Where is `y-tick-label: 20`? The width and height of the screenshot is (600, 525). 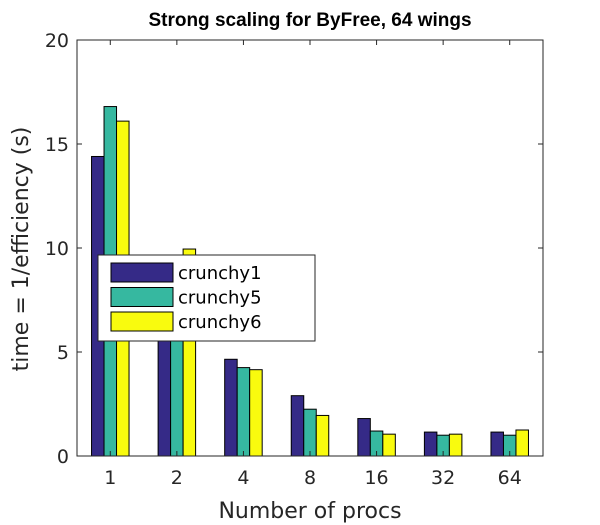 y-tick-label: 20 is located at coordinates (57, 41).